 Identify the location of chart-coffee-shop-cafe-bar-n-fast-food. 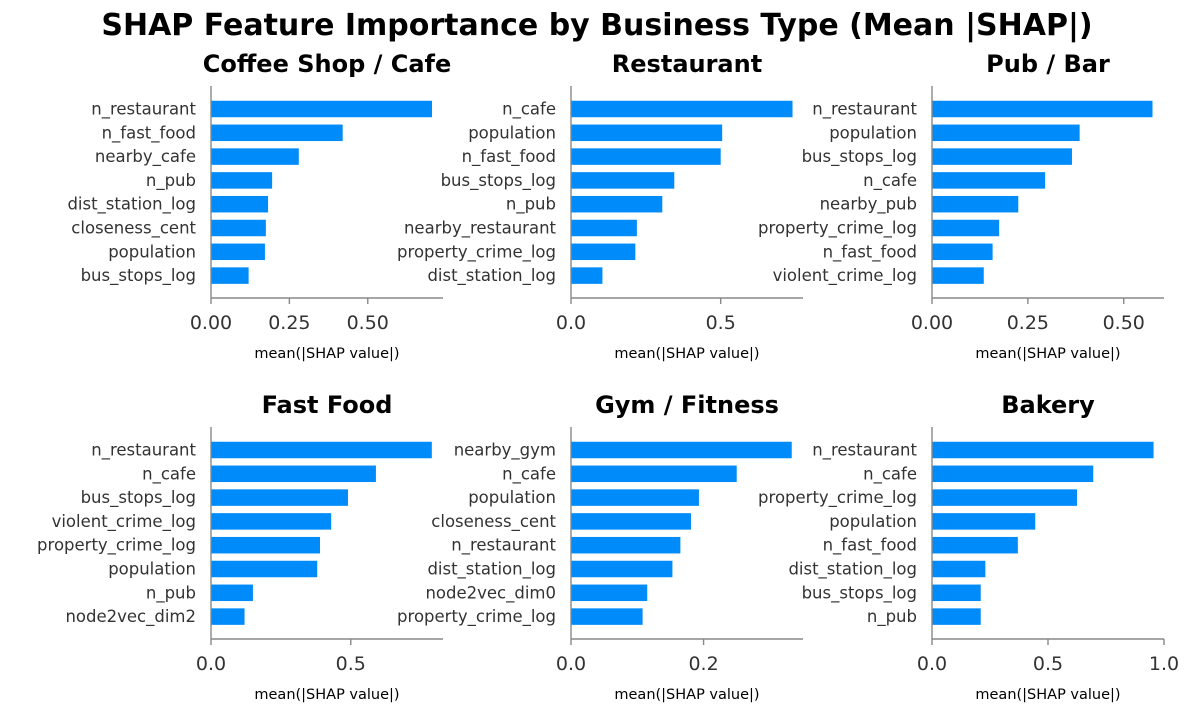
(277, 133).